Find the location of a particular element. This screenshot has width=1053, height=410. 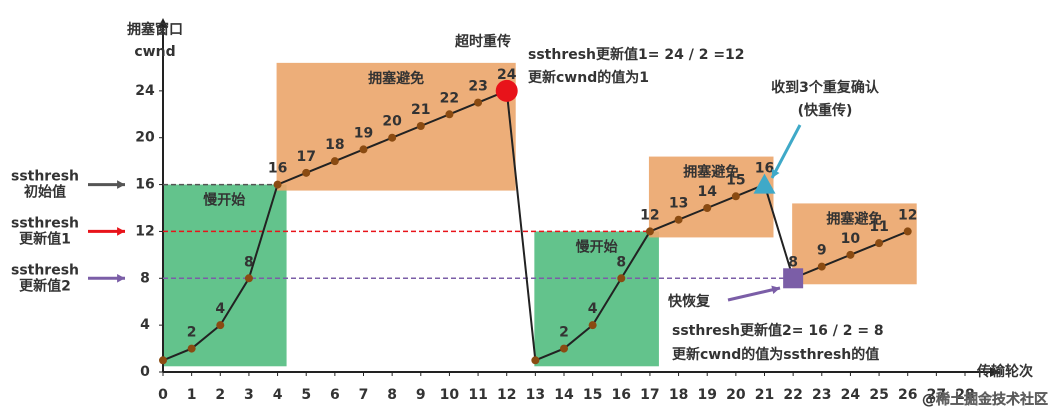

threshold-label: 初始值 is located at coordinates (45, 192).